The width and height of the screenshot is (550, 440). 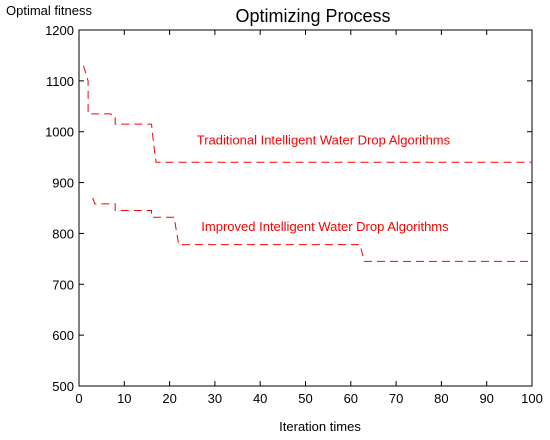 What do you see at coordinates (215, 398) in the screenshot?
I see `x-tick-label: 30` at bounding box center [215, 398].